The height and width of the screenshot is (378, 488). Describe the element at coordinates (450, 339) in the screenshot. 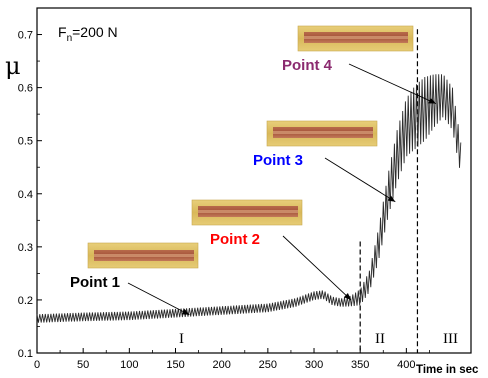

I see `region-III-label: III` at that location.